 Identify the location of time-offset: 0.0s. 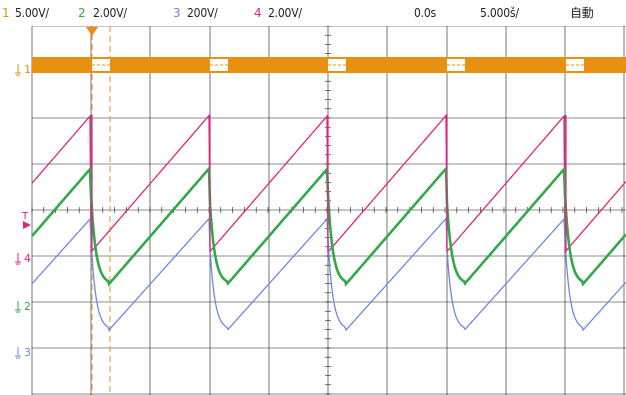
(425, 13).